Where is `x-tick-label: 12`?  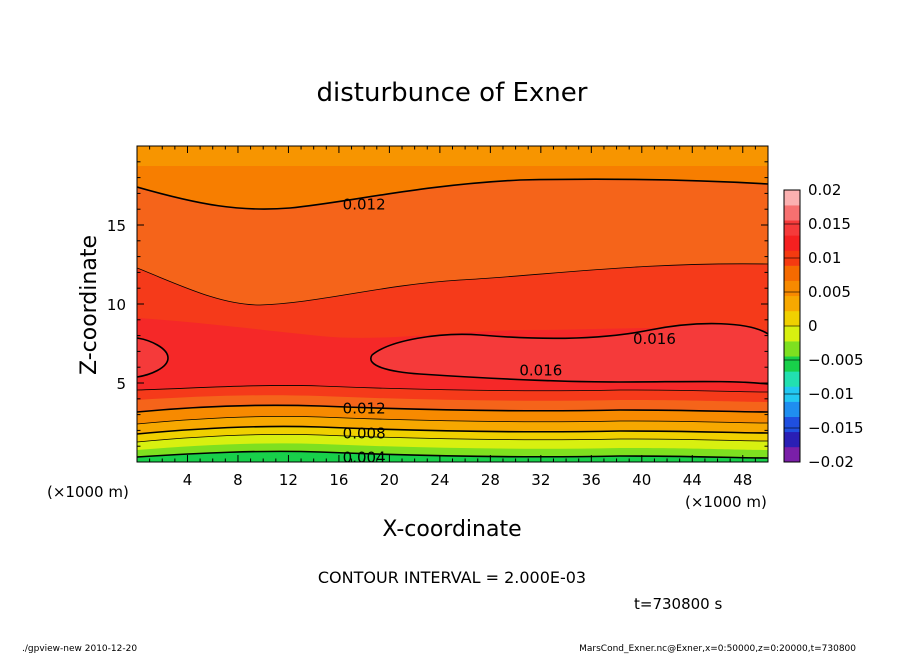 x-tick-label: 12 is located at coordinates (288, 480).